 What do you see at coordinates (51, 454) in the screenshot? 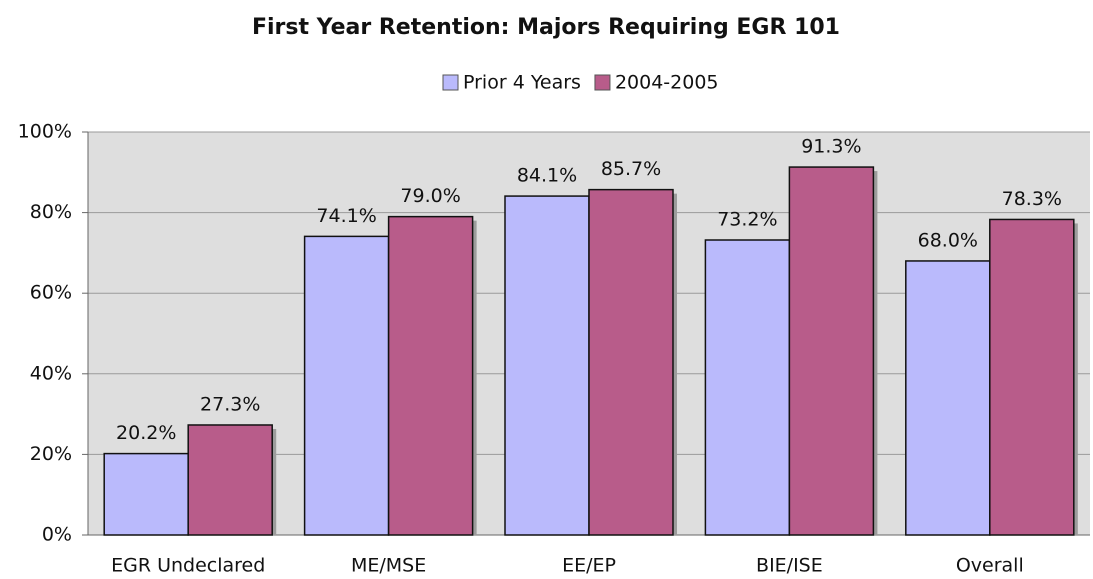
I see `y-tick-label: 20%` at bounding box center [51, 454].